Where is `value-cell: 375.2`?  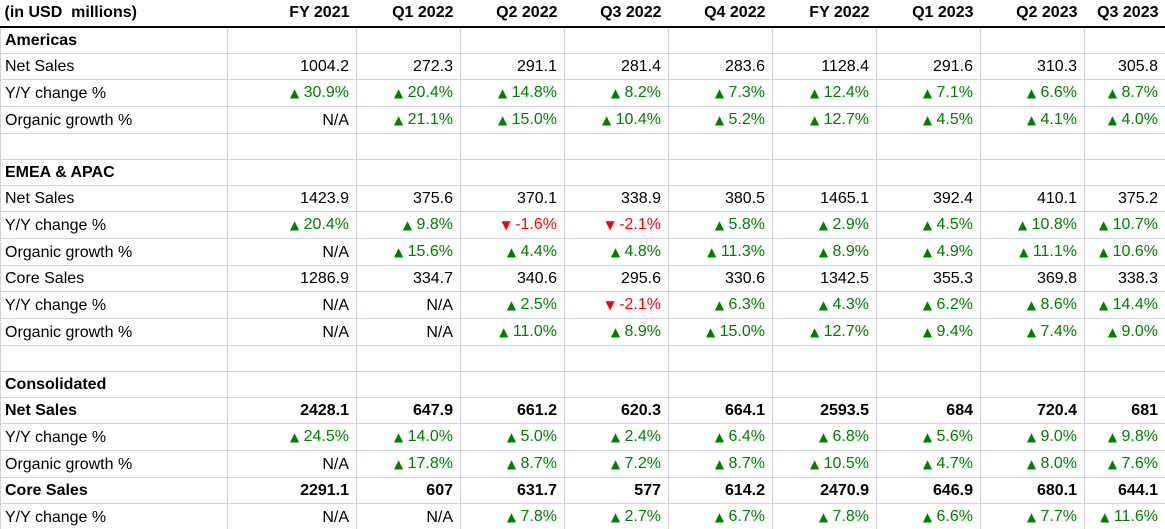
value-cell: 375.2 is located at coordinates (1124, 198).